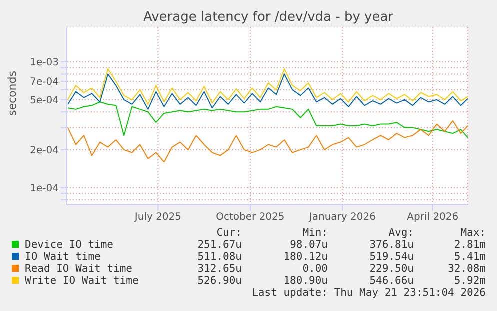 Image resolution: width=497 pixels, height=311 pixels. What do you see at coordinates (44, 100) in the screenshot?
I see `y-tick-label: 5e-04` at bounding box center [44, 100].